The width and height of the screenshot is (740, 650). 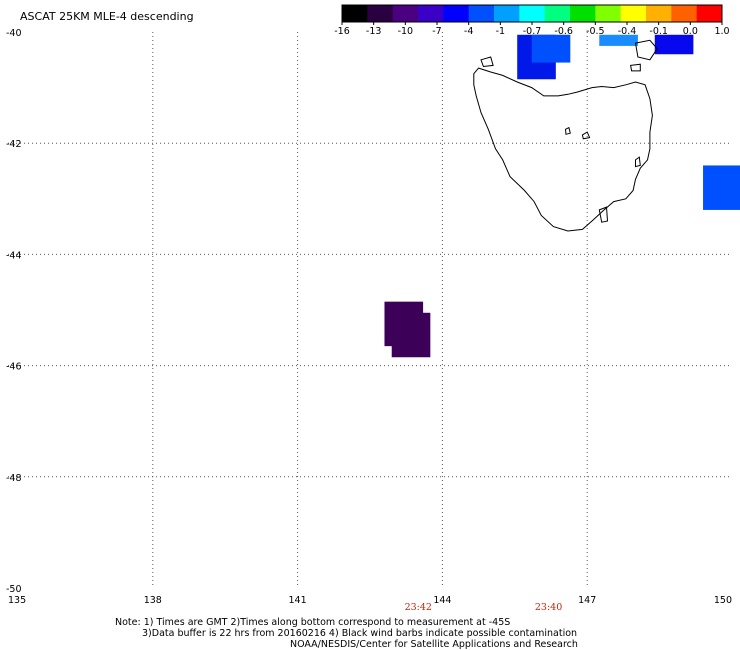 I want to click on colorbar-label: 1.0, so click(x=721, y=31).